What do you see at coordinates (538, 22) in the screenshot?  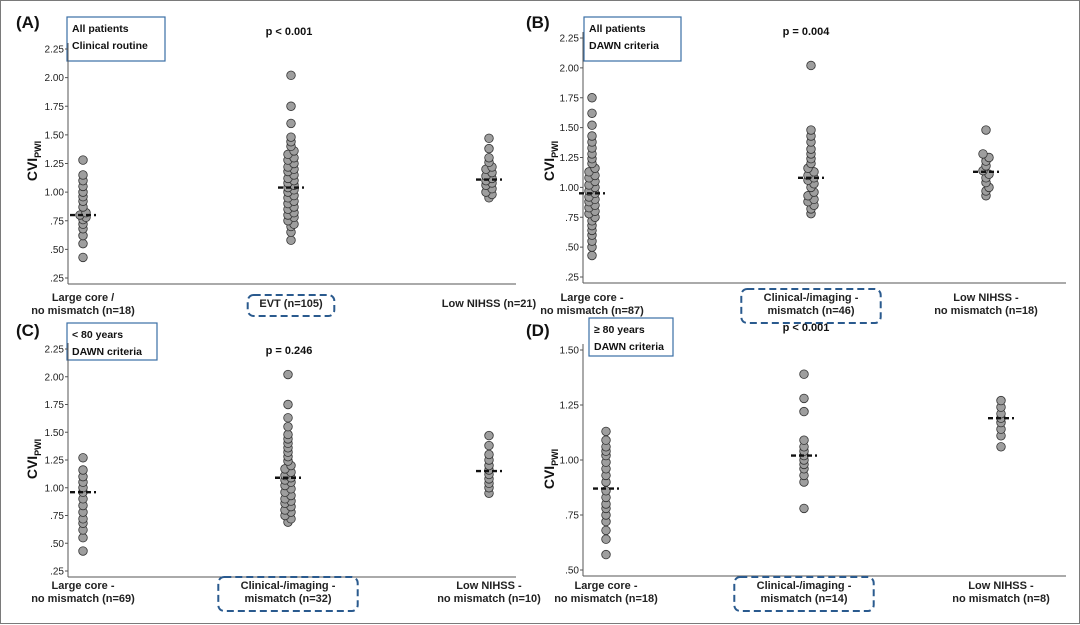 I see `panel-label: (B)` at bounding box center [538, 22].